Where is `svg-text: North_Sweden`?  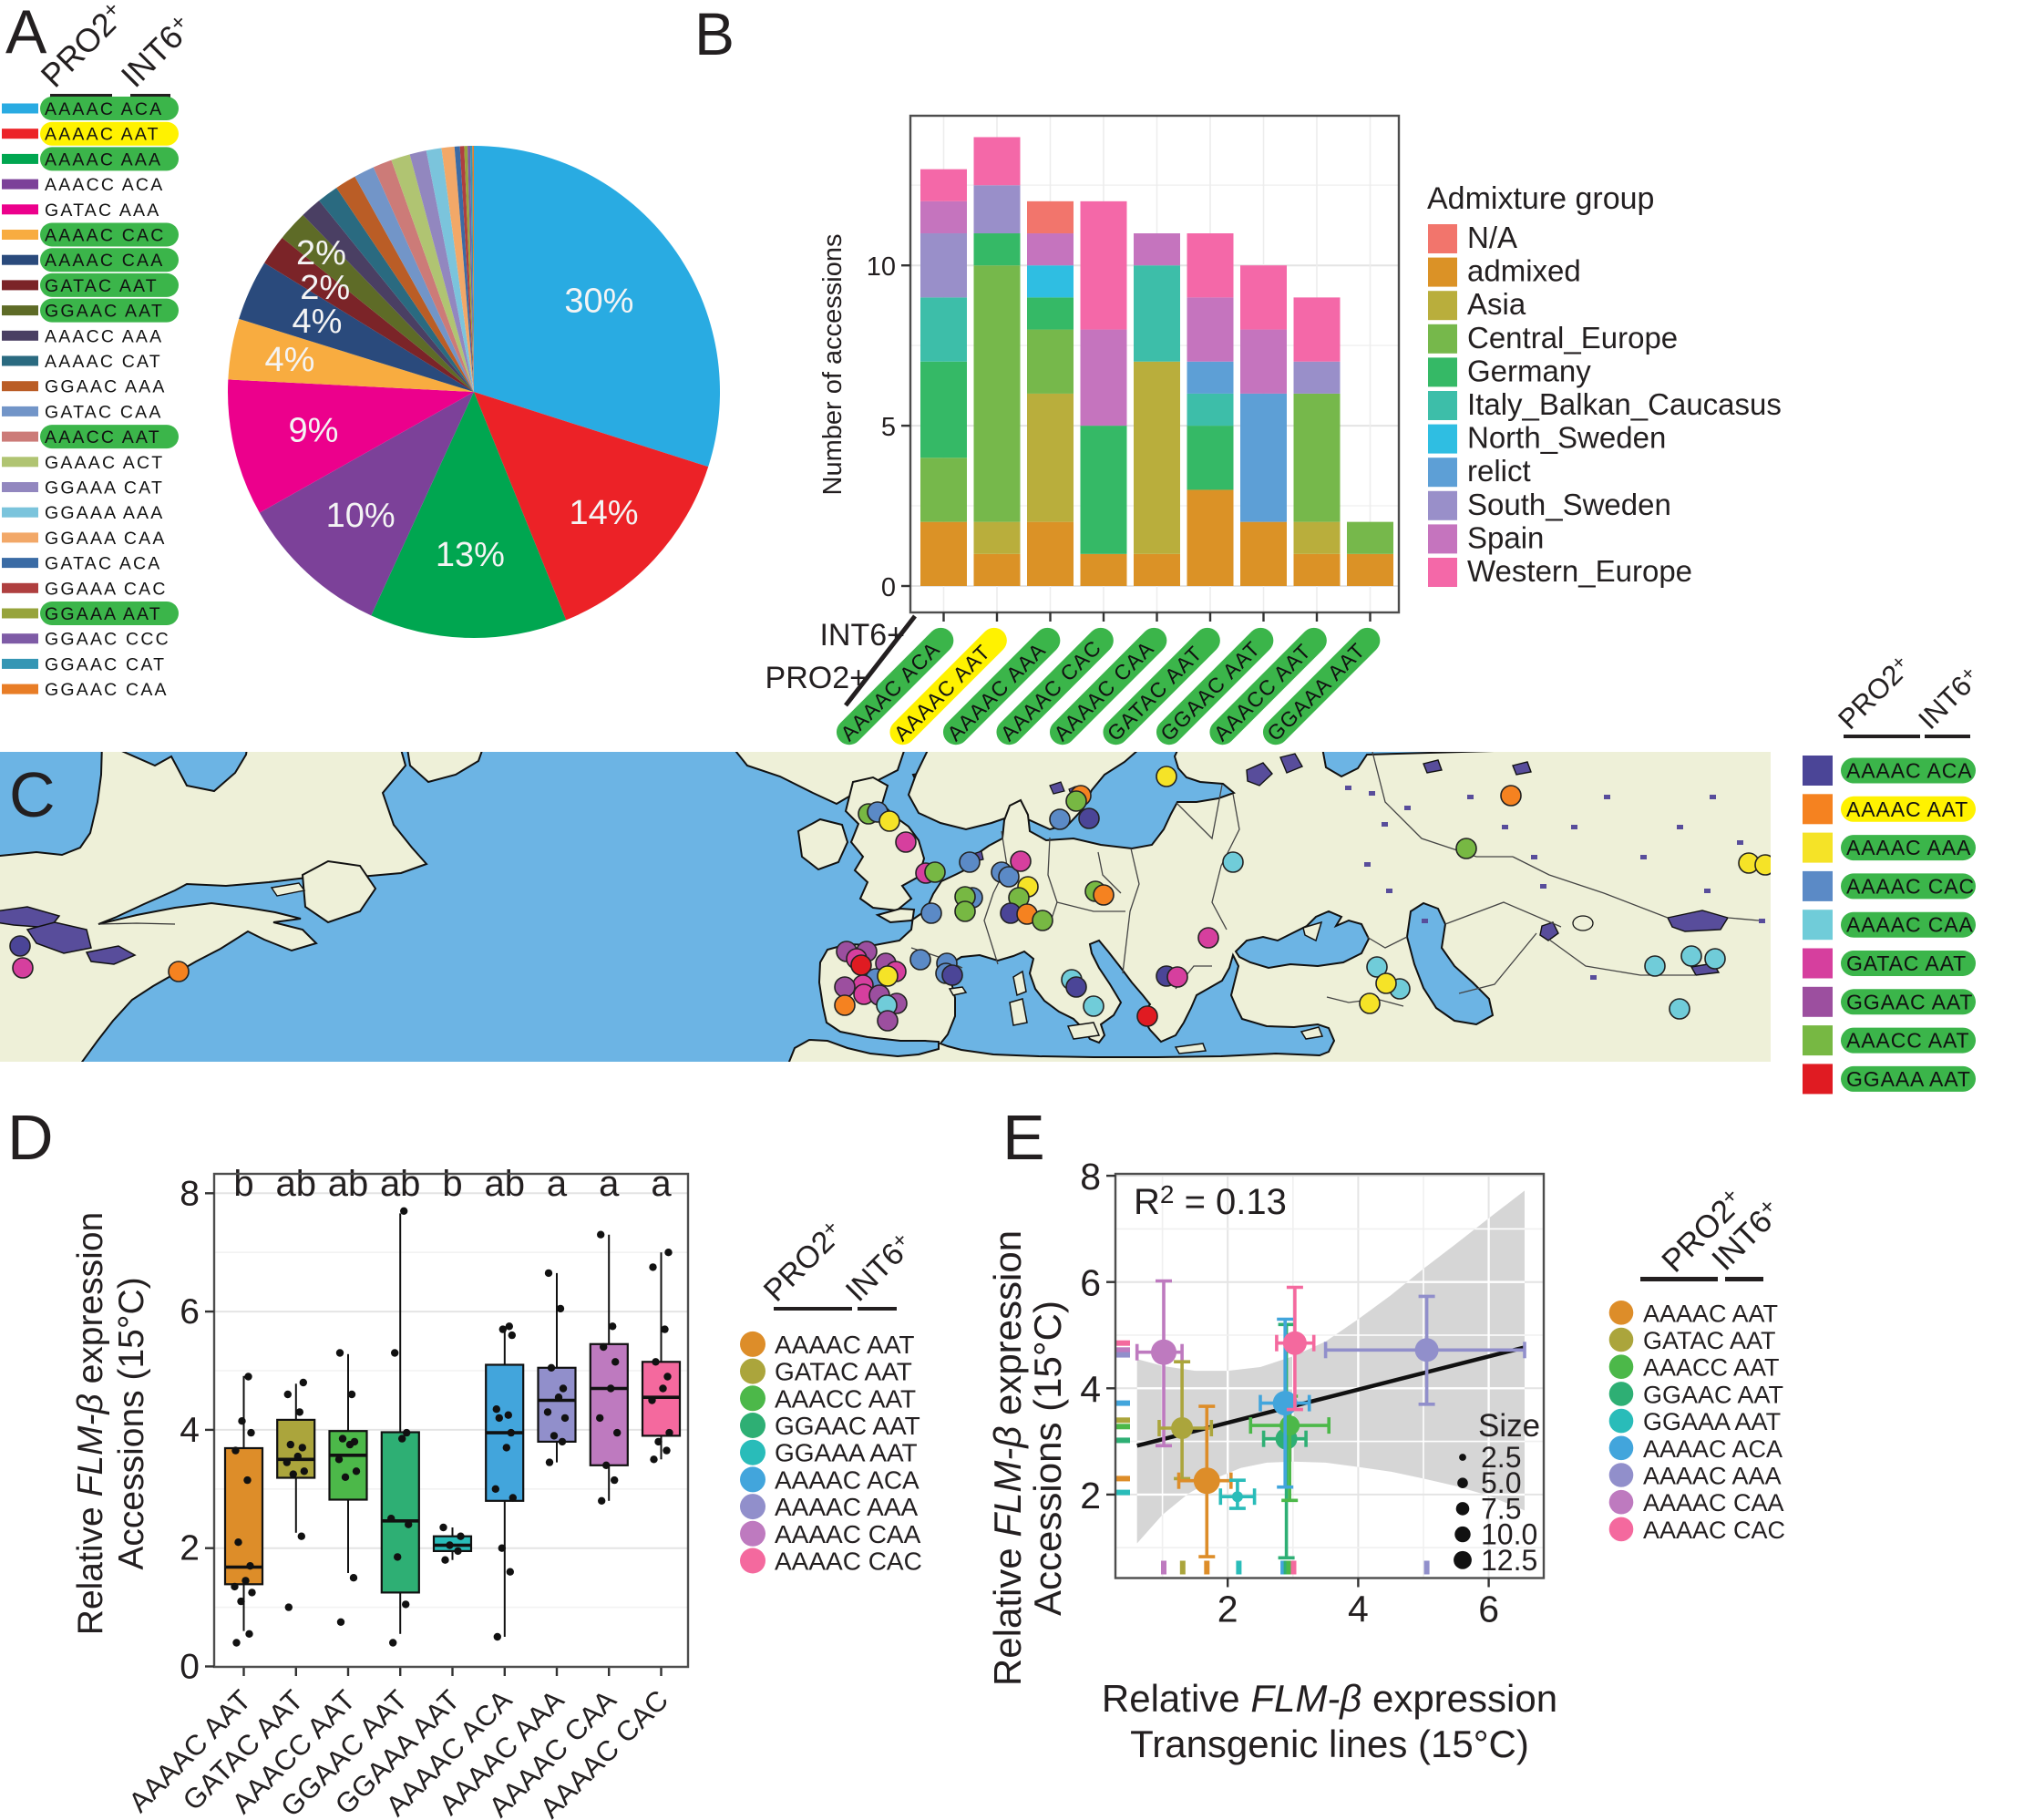
svg-text: North_Sweden is located at coordinates (1566, 438).